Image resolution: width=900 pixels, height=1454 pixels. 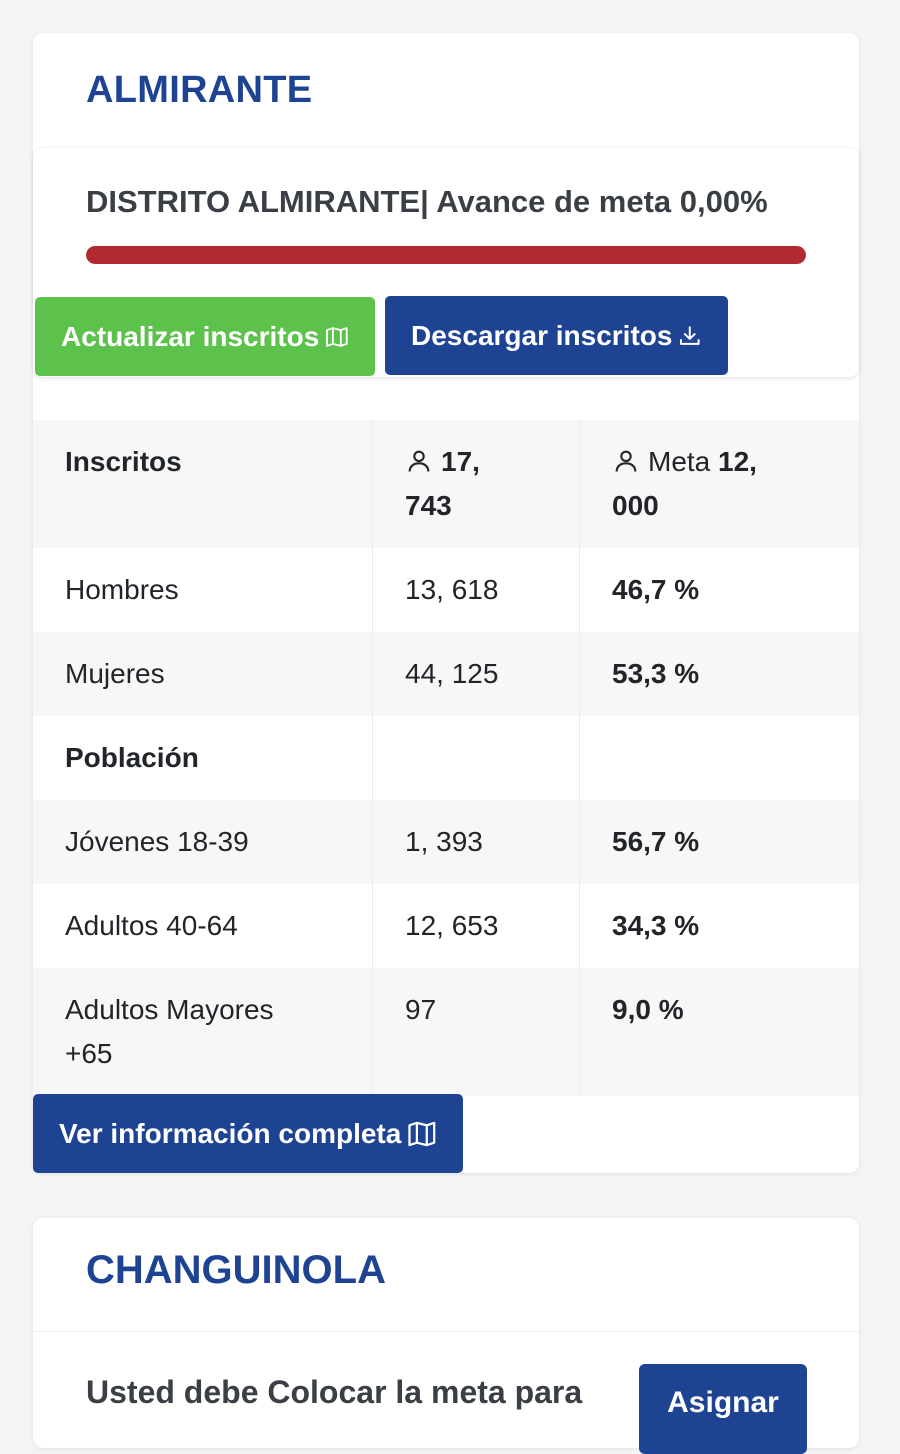 What do you see at coordinates (203, 758) in the screenshot?
I see `section-label: Población` at bounding box center [203, 758].